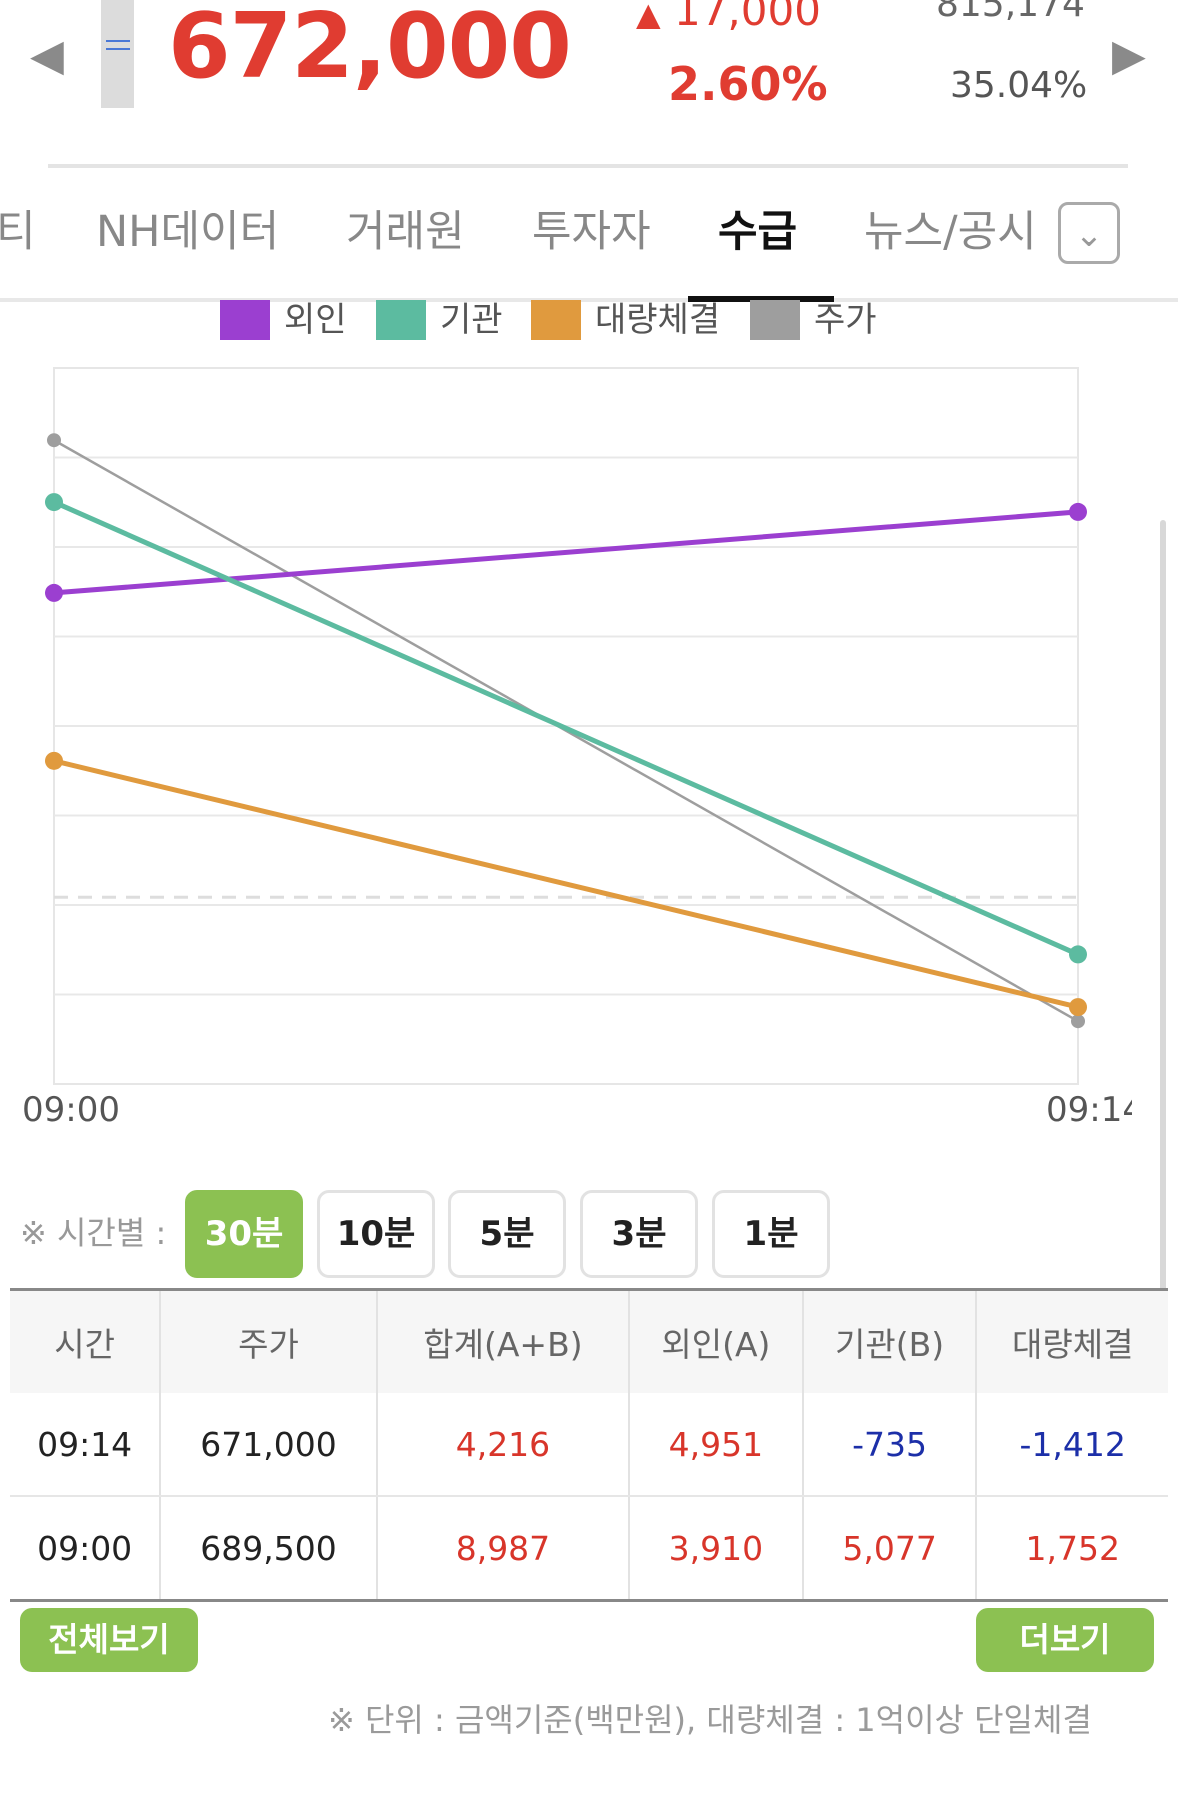 Image resolution: width=1178 pixels, height=1807 pixels. Describe the element at coordinates (890, 1549) in the screenshot. I see `cell-institution: 5,077` at that location.